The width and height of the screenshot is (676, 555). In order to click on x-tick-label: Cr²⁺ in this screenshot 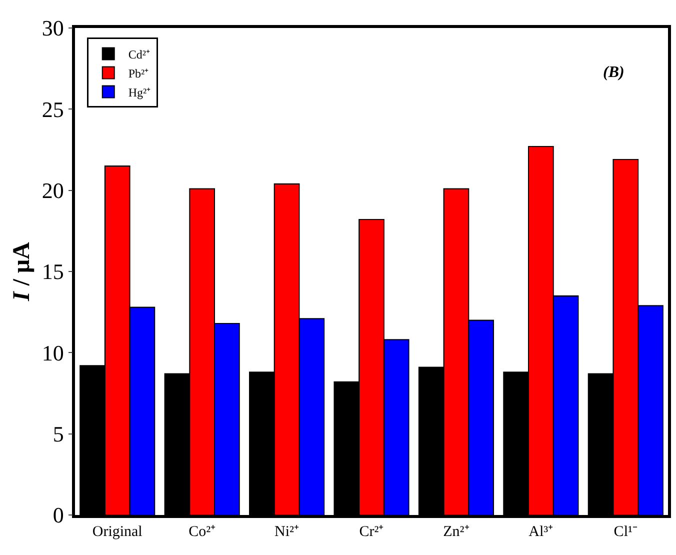, I will do `click(371, 532)`.